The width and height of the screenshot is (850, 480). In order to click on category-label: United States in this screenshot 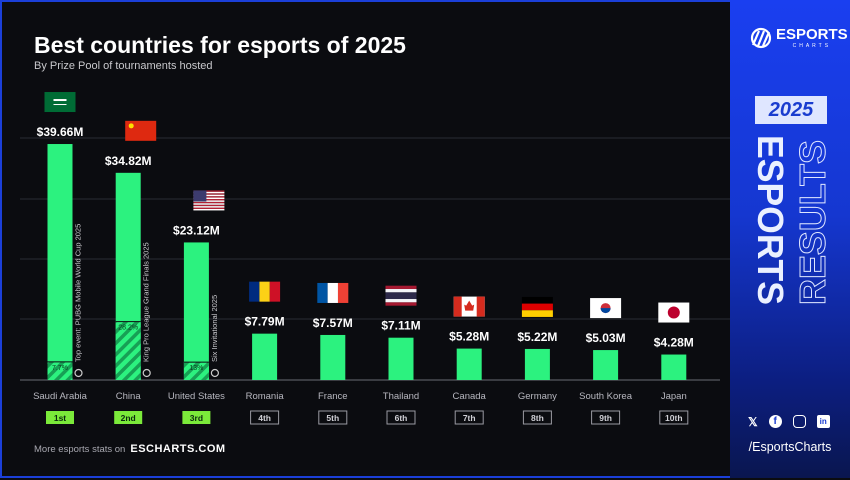, I will do `click(196, 396)`.